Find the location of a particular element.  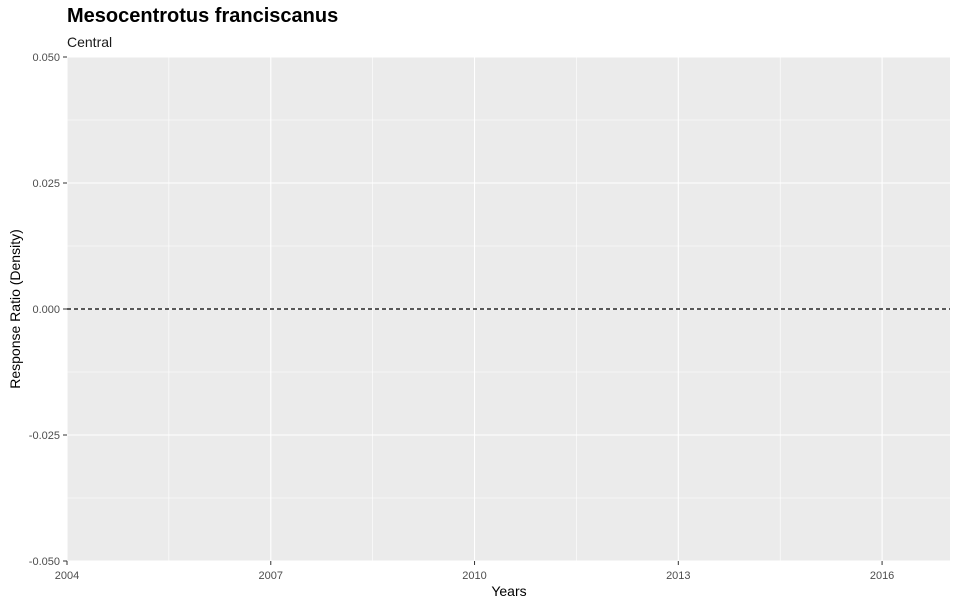

x-tick-label: 2010 is located at coordinates (474, 576).